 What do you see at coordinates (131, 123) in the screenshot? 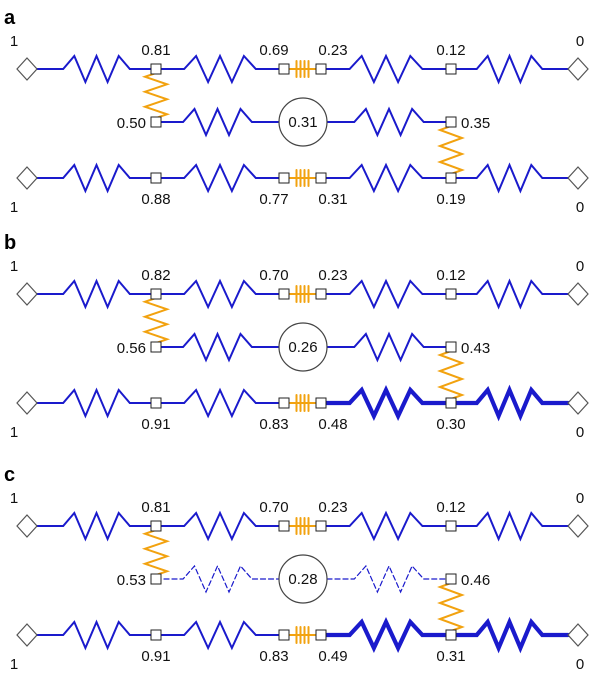
I see `mid-left-value: 0.50` at bounding box center [131, 123].